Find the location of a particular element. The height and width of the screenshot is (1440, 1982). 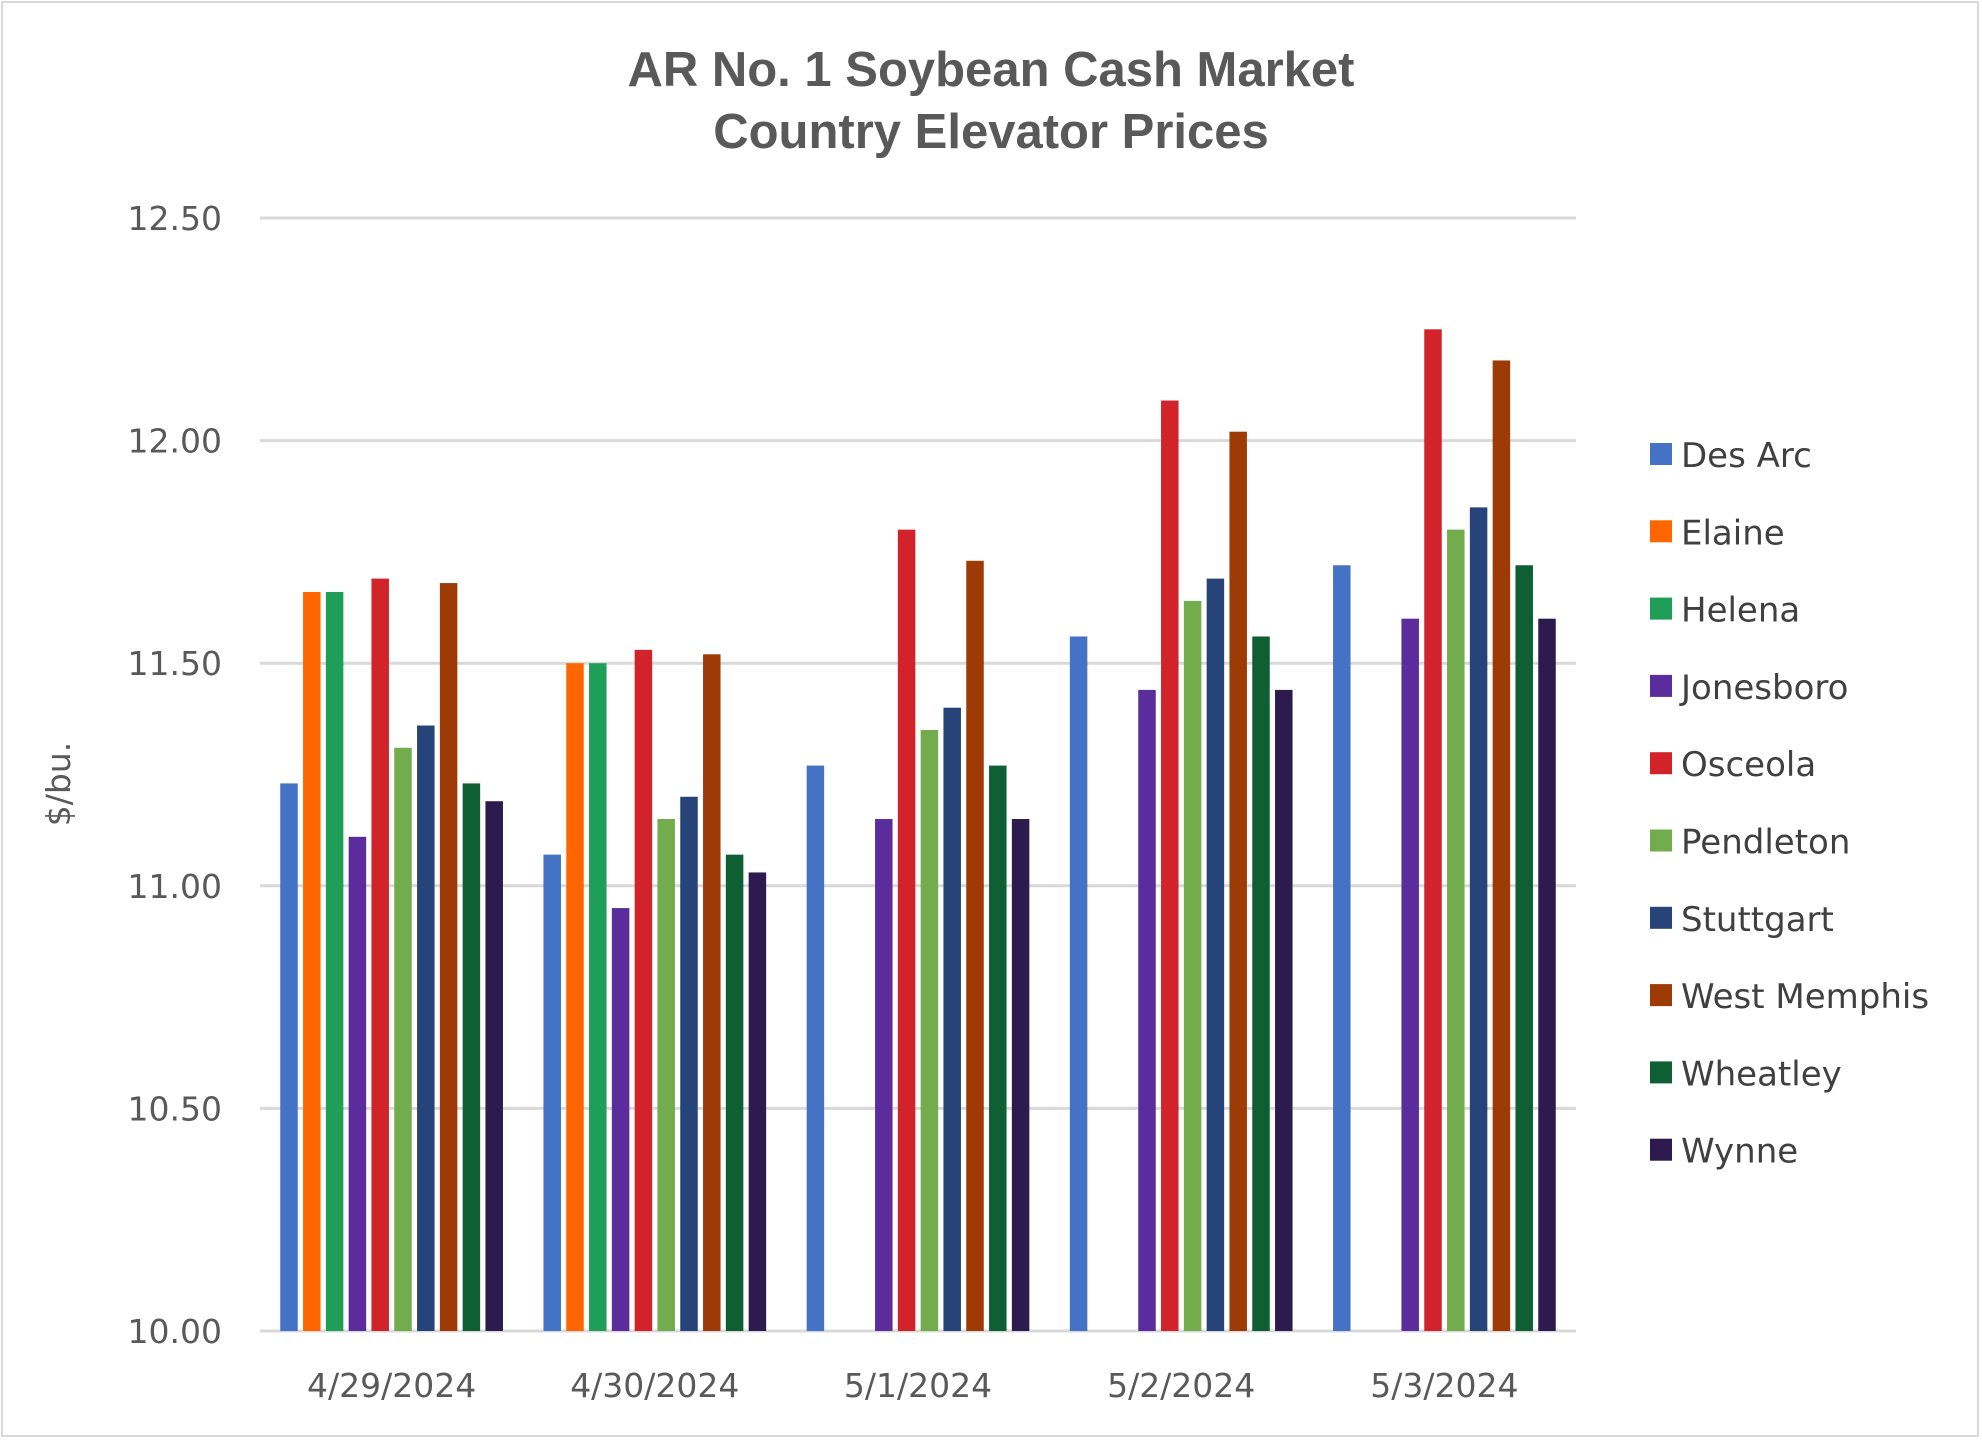

legend-label: Wheatley is located at coordinates (1761, 1074).